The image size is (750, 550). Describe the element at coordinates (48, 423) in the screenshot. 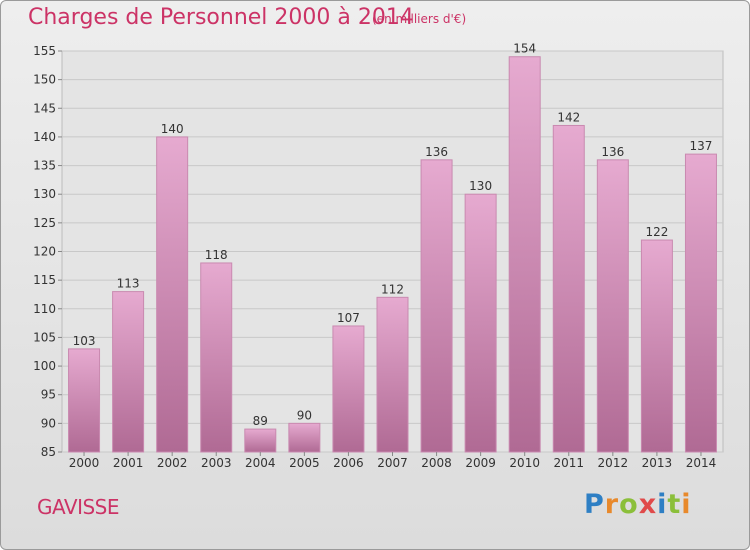

I see `y-tick-label: 90` at that location.